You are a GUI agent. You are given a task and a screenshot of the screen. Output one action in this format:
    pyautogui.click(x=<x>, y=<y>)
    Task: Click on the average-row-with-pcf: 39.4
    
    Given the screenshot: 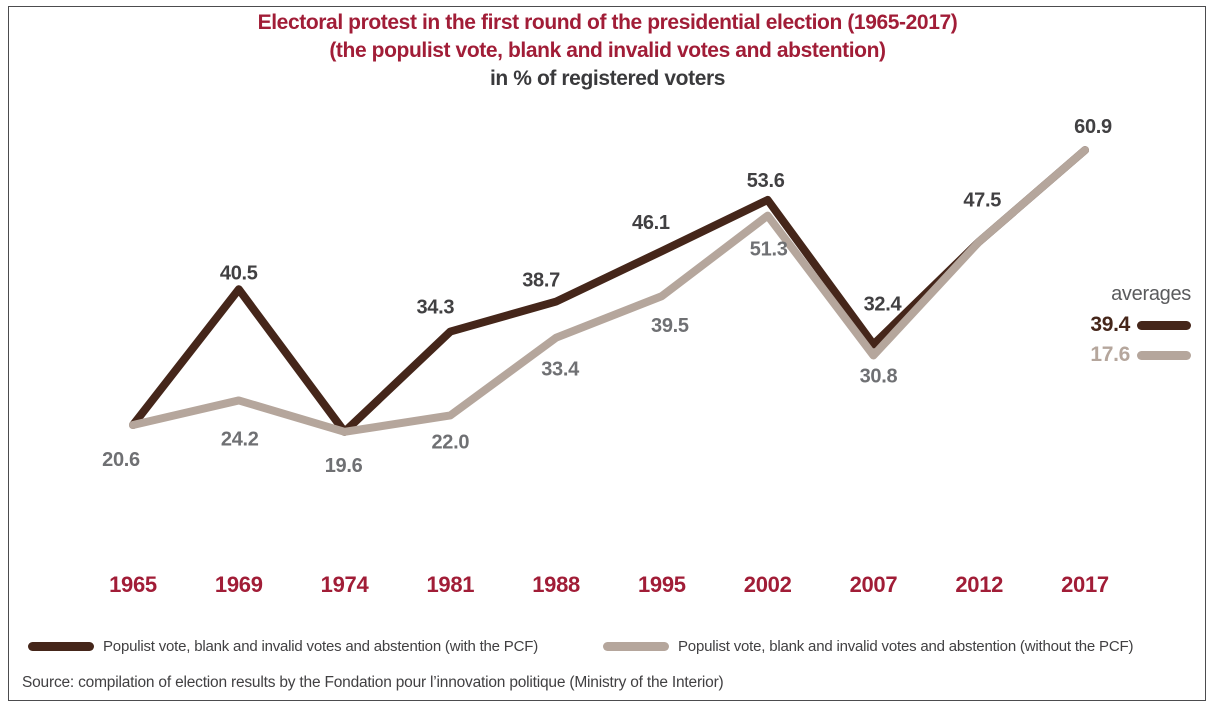 What is the action you would take?
    pyautogui.click(x=1140, y=325)
    